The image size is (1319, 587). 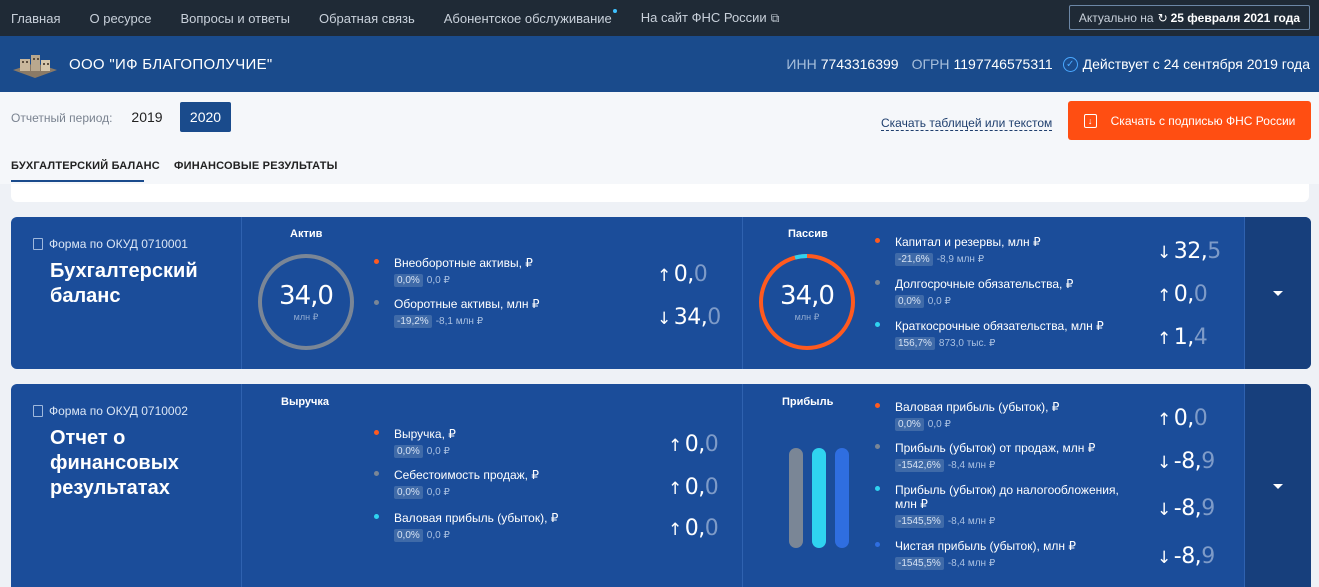 What do you see at coordinates (842, 498) in the screenshot?
I see `bar-blue` at bounding box center [842, 498].